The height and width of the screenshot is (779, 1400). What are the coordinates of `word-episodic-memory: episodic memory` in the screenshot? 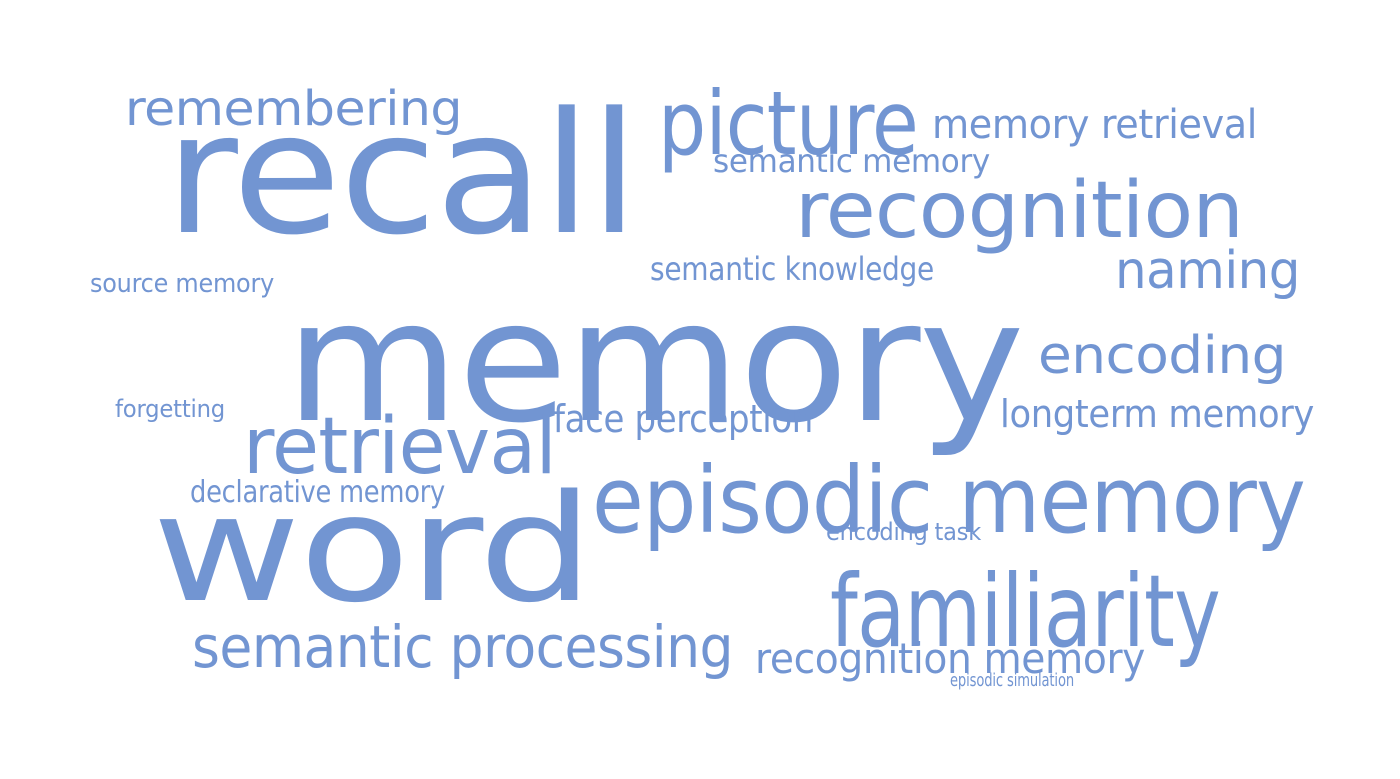 It's located at (949, 500).